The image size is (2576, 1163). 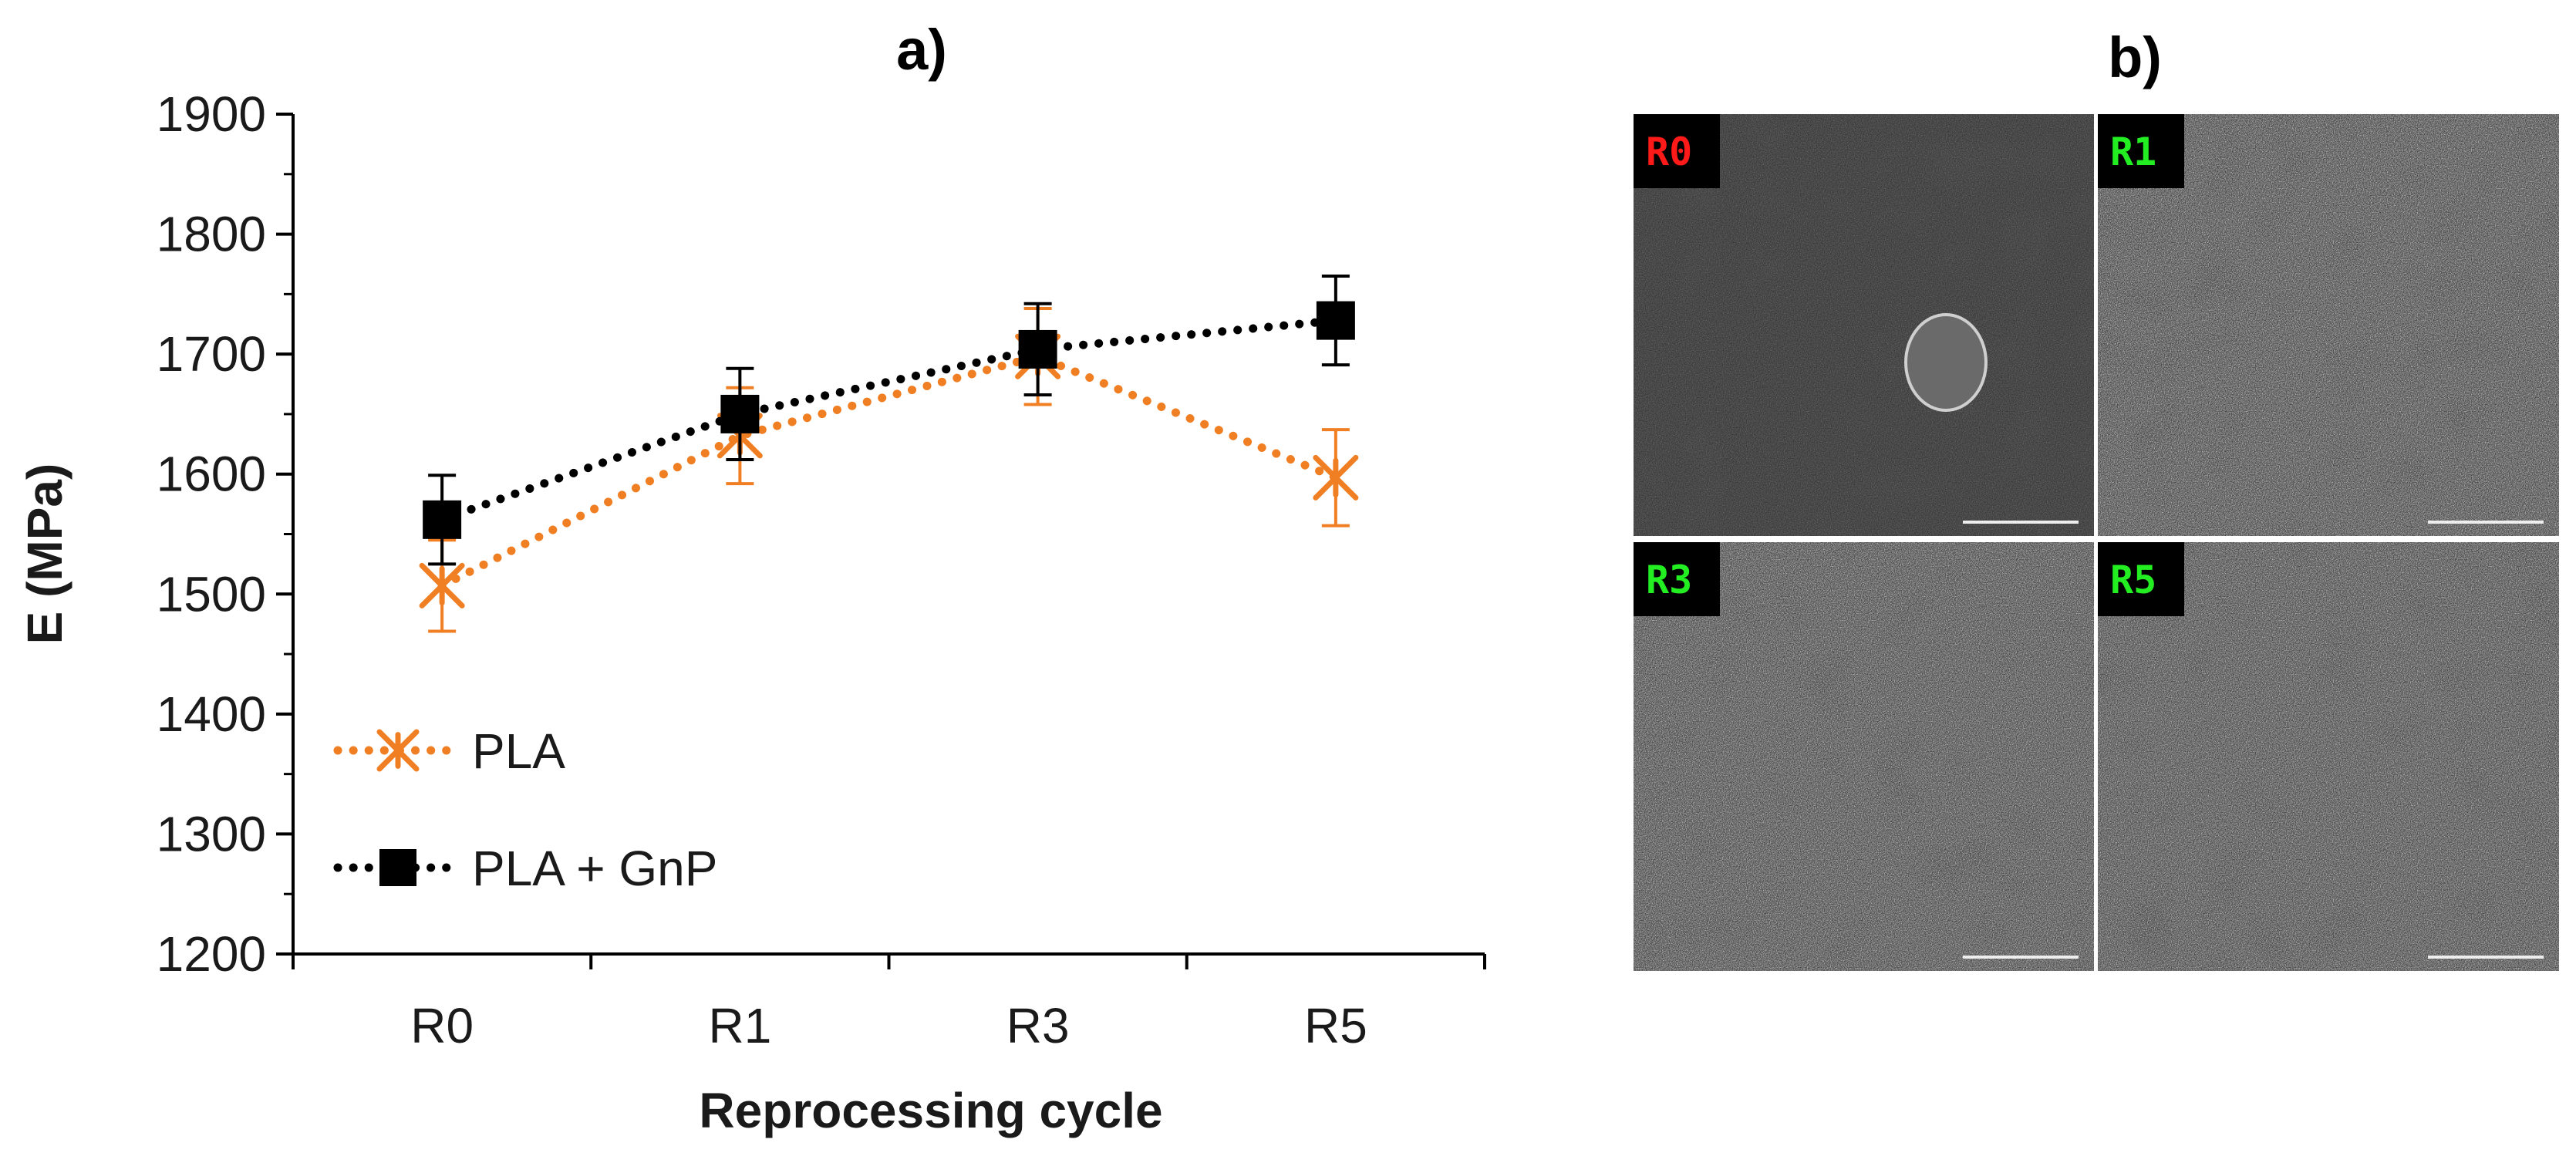 What do you see at coordinates (2133, 152) in the screenshot?
I see `sem-label-r1: R1` at bounding box center [2133, 152].